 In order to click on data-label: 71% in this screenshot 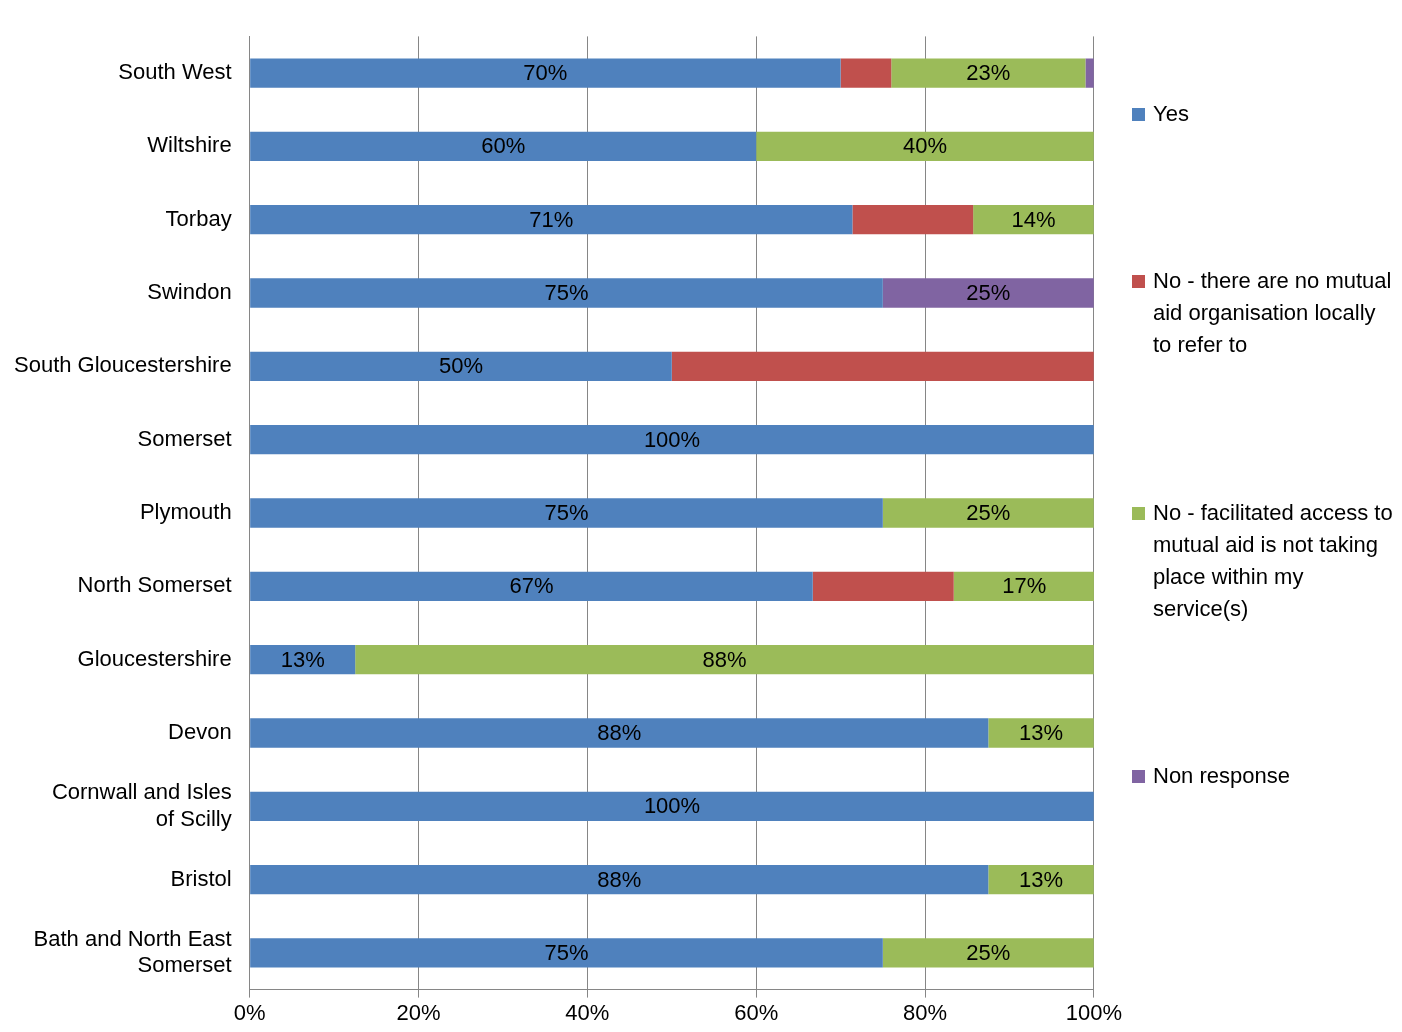, I will do `click(551, 219)`.